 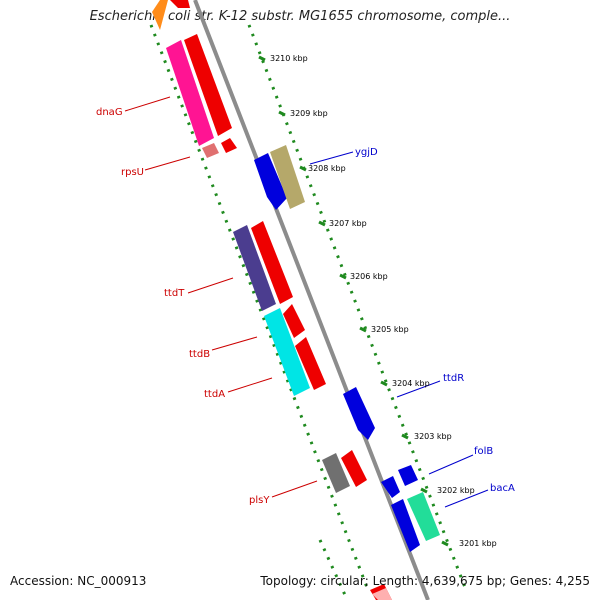 I want to click on feature-plsY-red, so click(x=354, y=468).